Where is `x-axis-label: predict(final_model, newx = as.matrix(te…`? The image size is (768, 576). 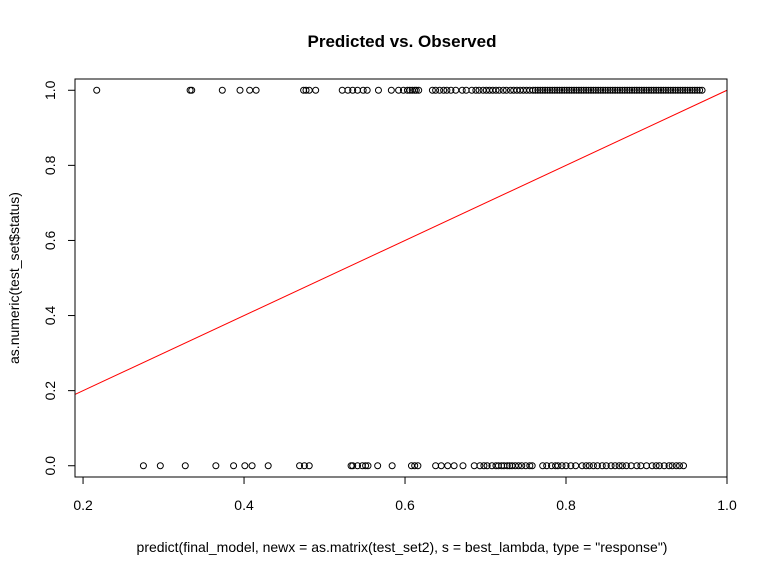 x-axis-label: predict(final_model, newx = as.matrix(te… is located at coordinates (402, 547).